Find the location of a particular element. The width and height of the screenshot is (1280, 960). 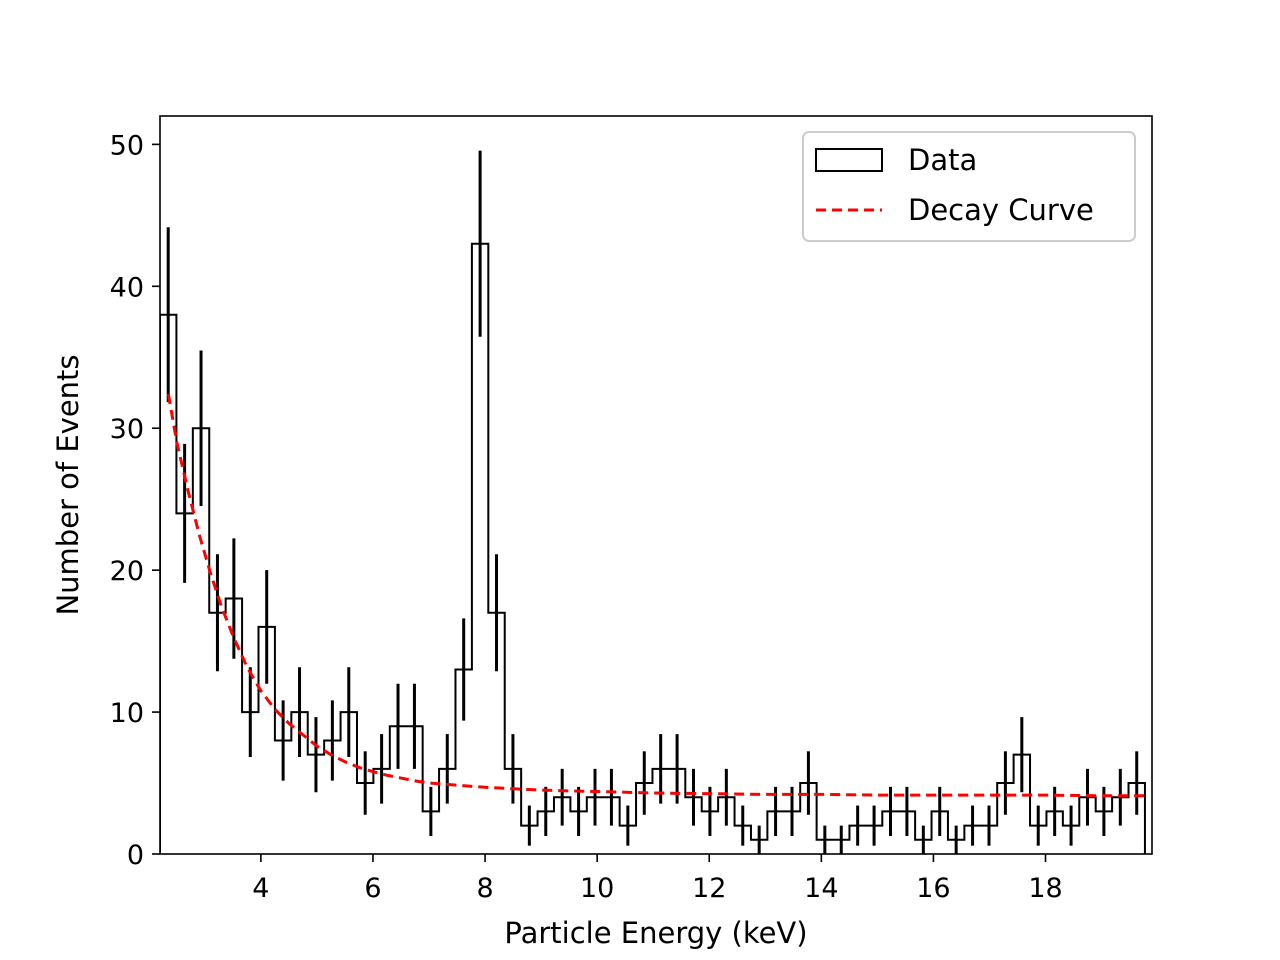

legend-box is located at coordinates (969, 186).